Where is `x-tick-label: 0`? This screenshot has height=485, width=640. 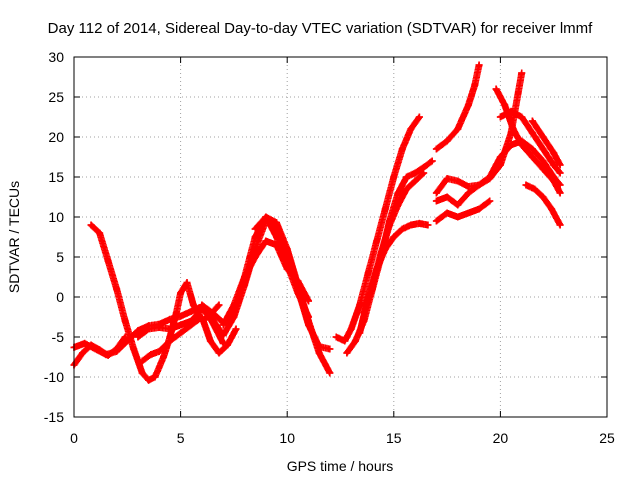
x-tick-label: 0 is located at coordinates (74, 438).